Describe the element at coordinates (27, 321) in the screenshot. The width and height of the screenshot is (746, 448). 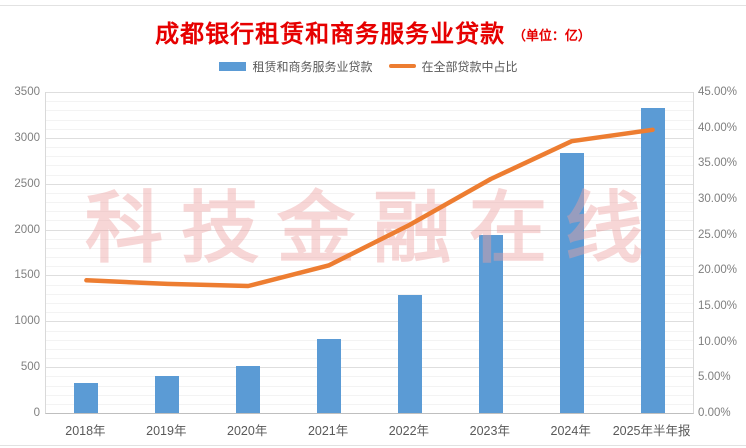
I see `left-axis-tick: 1000` at that location.